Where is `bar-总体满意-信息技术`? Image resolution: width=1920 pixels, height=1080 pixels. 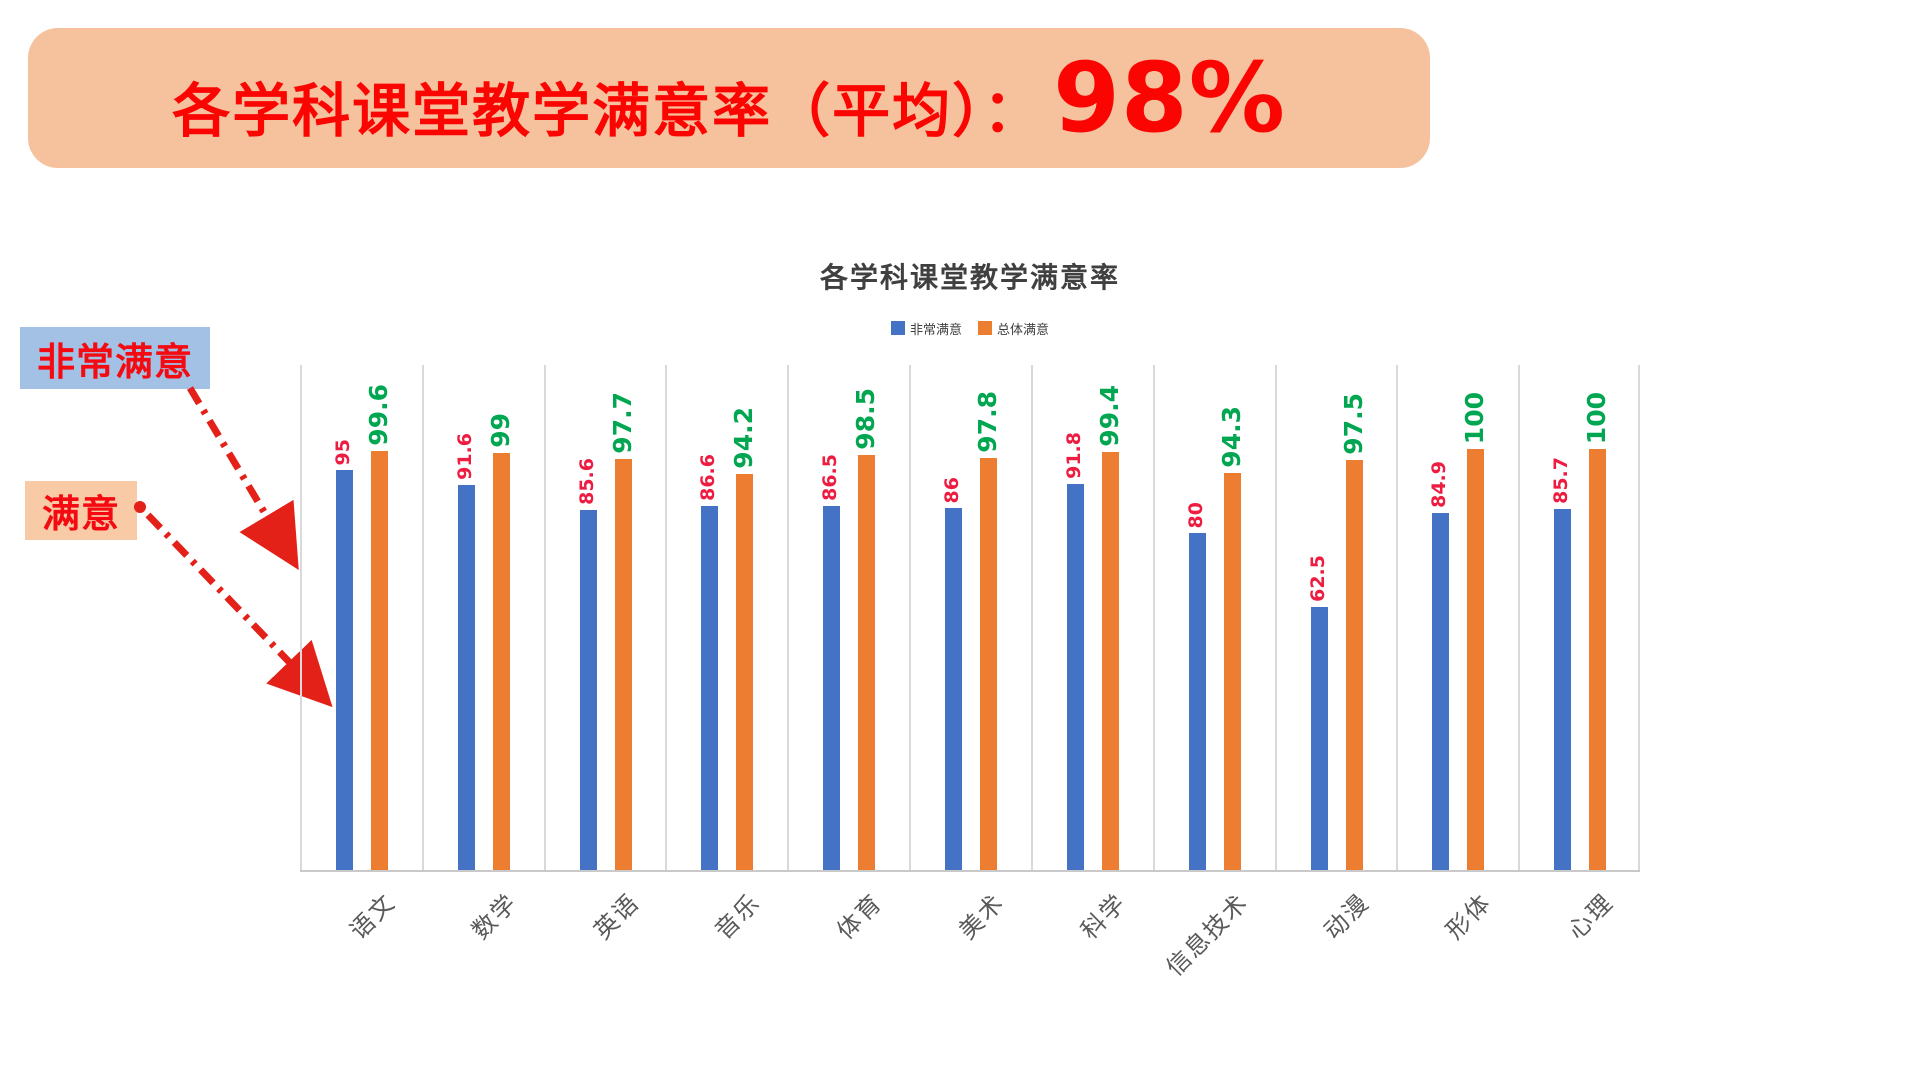
bar-总体满意-信息技术 is located at coordinates (1232, 671).